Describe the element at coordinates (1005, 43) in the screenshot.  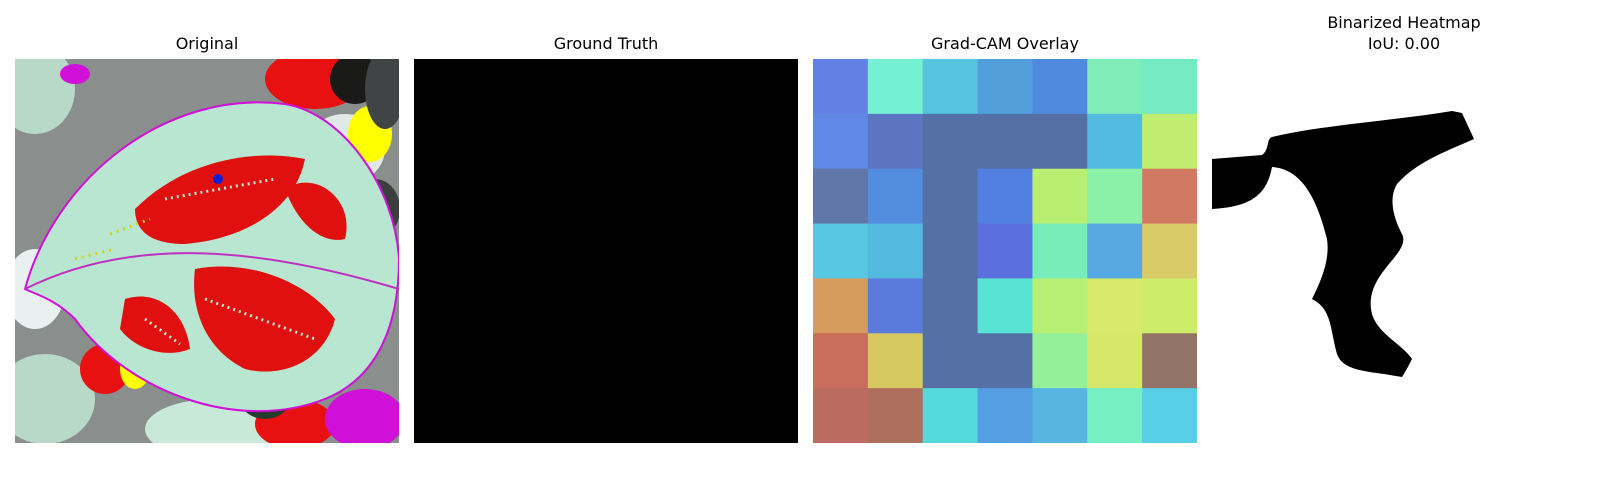
I see `panel-title-gradcam: Grad-CAM Overlay` at that location.